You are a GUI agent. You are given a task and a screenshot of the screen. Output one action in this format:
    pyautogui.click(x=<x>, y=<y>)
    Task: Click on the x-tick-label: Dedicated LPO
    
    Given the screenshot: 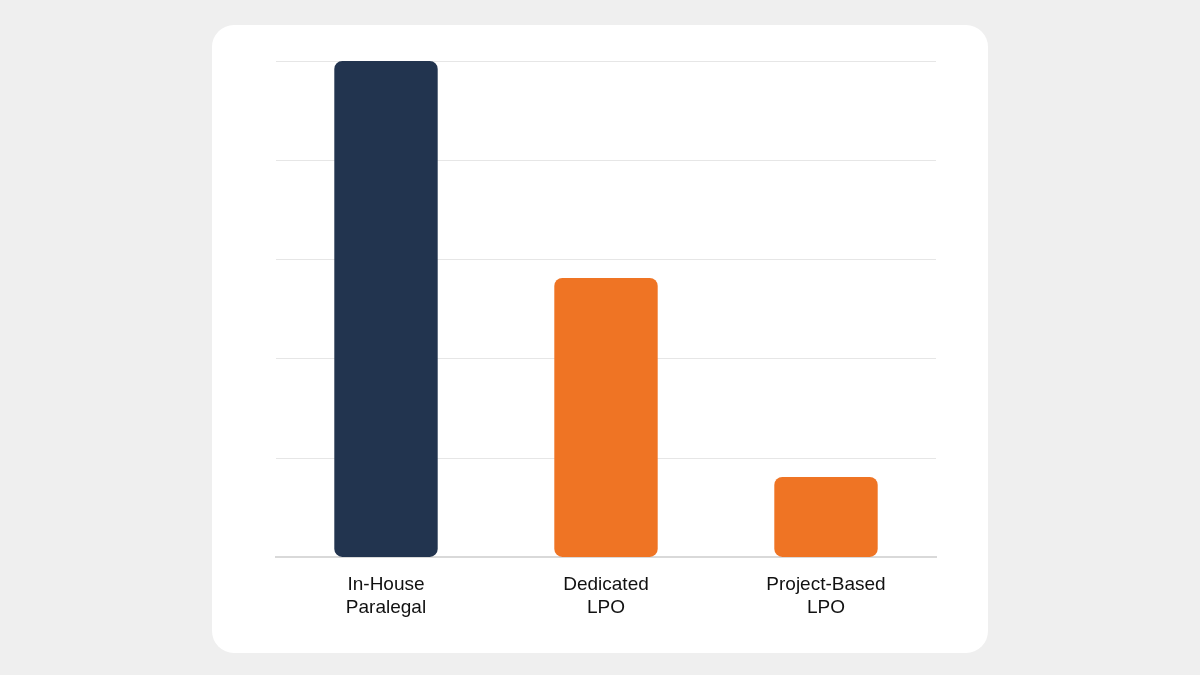 What is the action you would take?
    pyautogui.click(x=606, y=595)
    